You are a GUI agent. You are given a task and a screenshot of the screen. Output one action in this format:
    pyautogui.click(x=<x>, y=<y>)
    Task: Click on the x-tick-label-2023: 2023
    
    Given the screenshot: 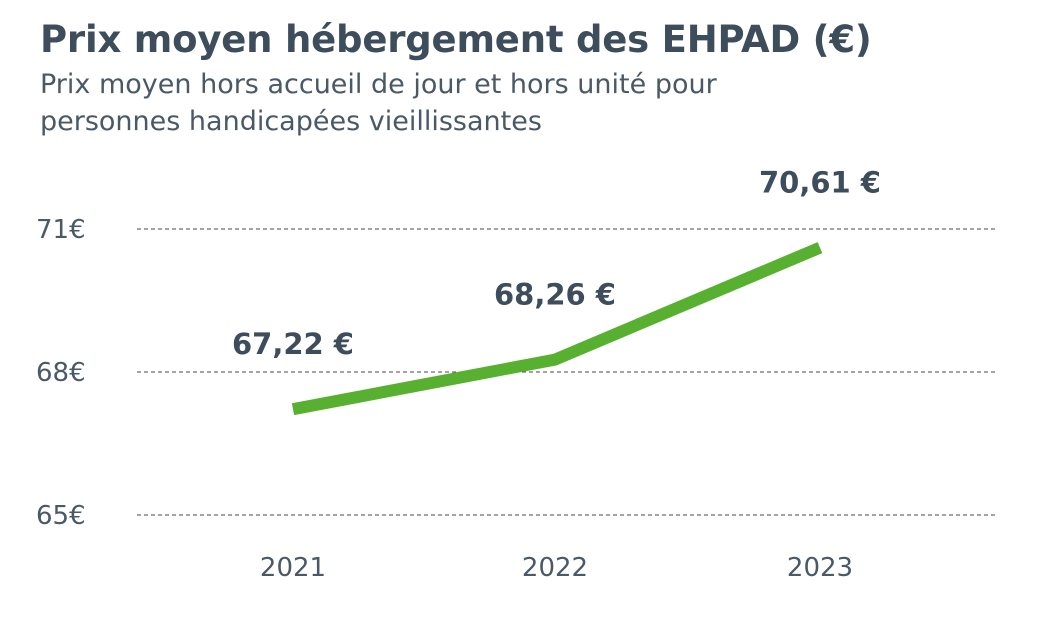 What is the action you would take?
    pyautogui.click(x=820, y=568)
    